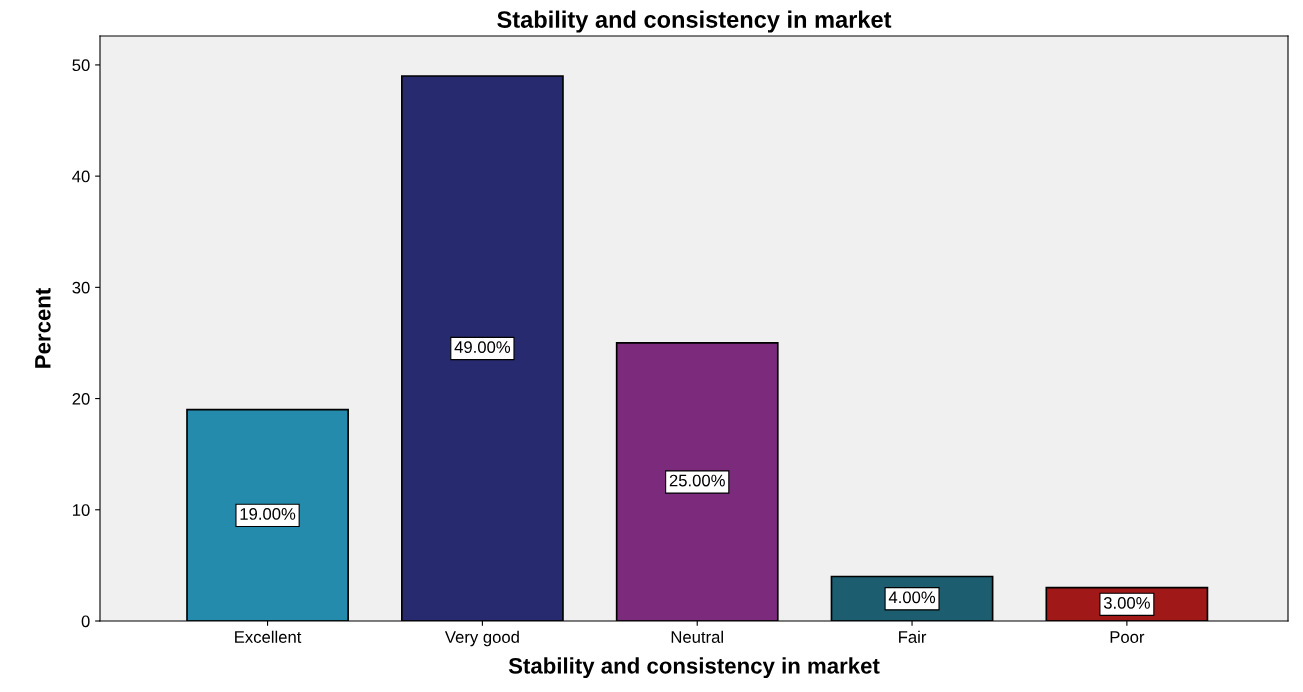 The height and width of the screenshot is (692, 1303). Describe the element at coordinates (481, 638) in the screenshot. I see `x-tick-label: Very good` at that location.